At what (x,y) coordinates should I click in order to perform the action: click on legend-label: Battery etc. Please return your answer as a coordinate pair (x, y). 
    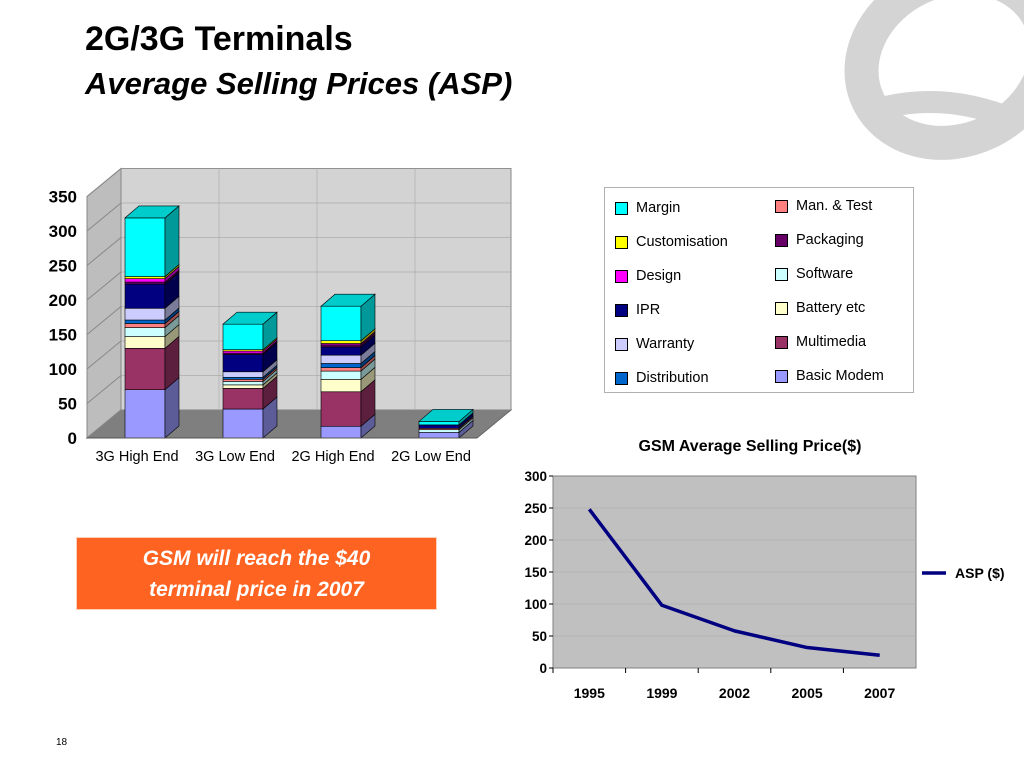
    Looking at the image, I should click on (831, 308).